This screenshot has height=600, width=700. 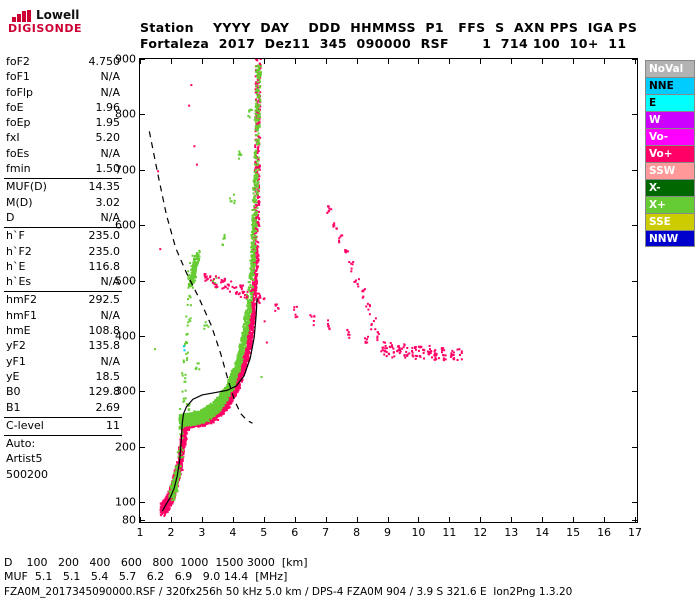 I want to click on param-key: foE, so click(x=15, y=107).